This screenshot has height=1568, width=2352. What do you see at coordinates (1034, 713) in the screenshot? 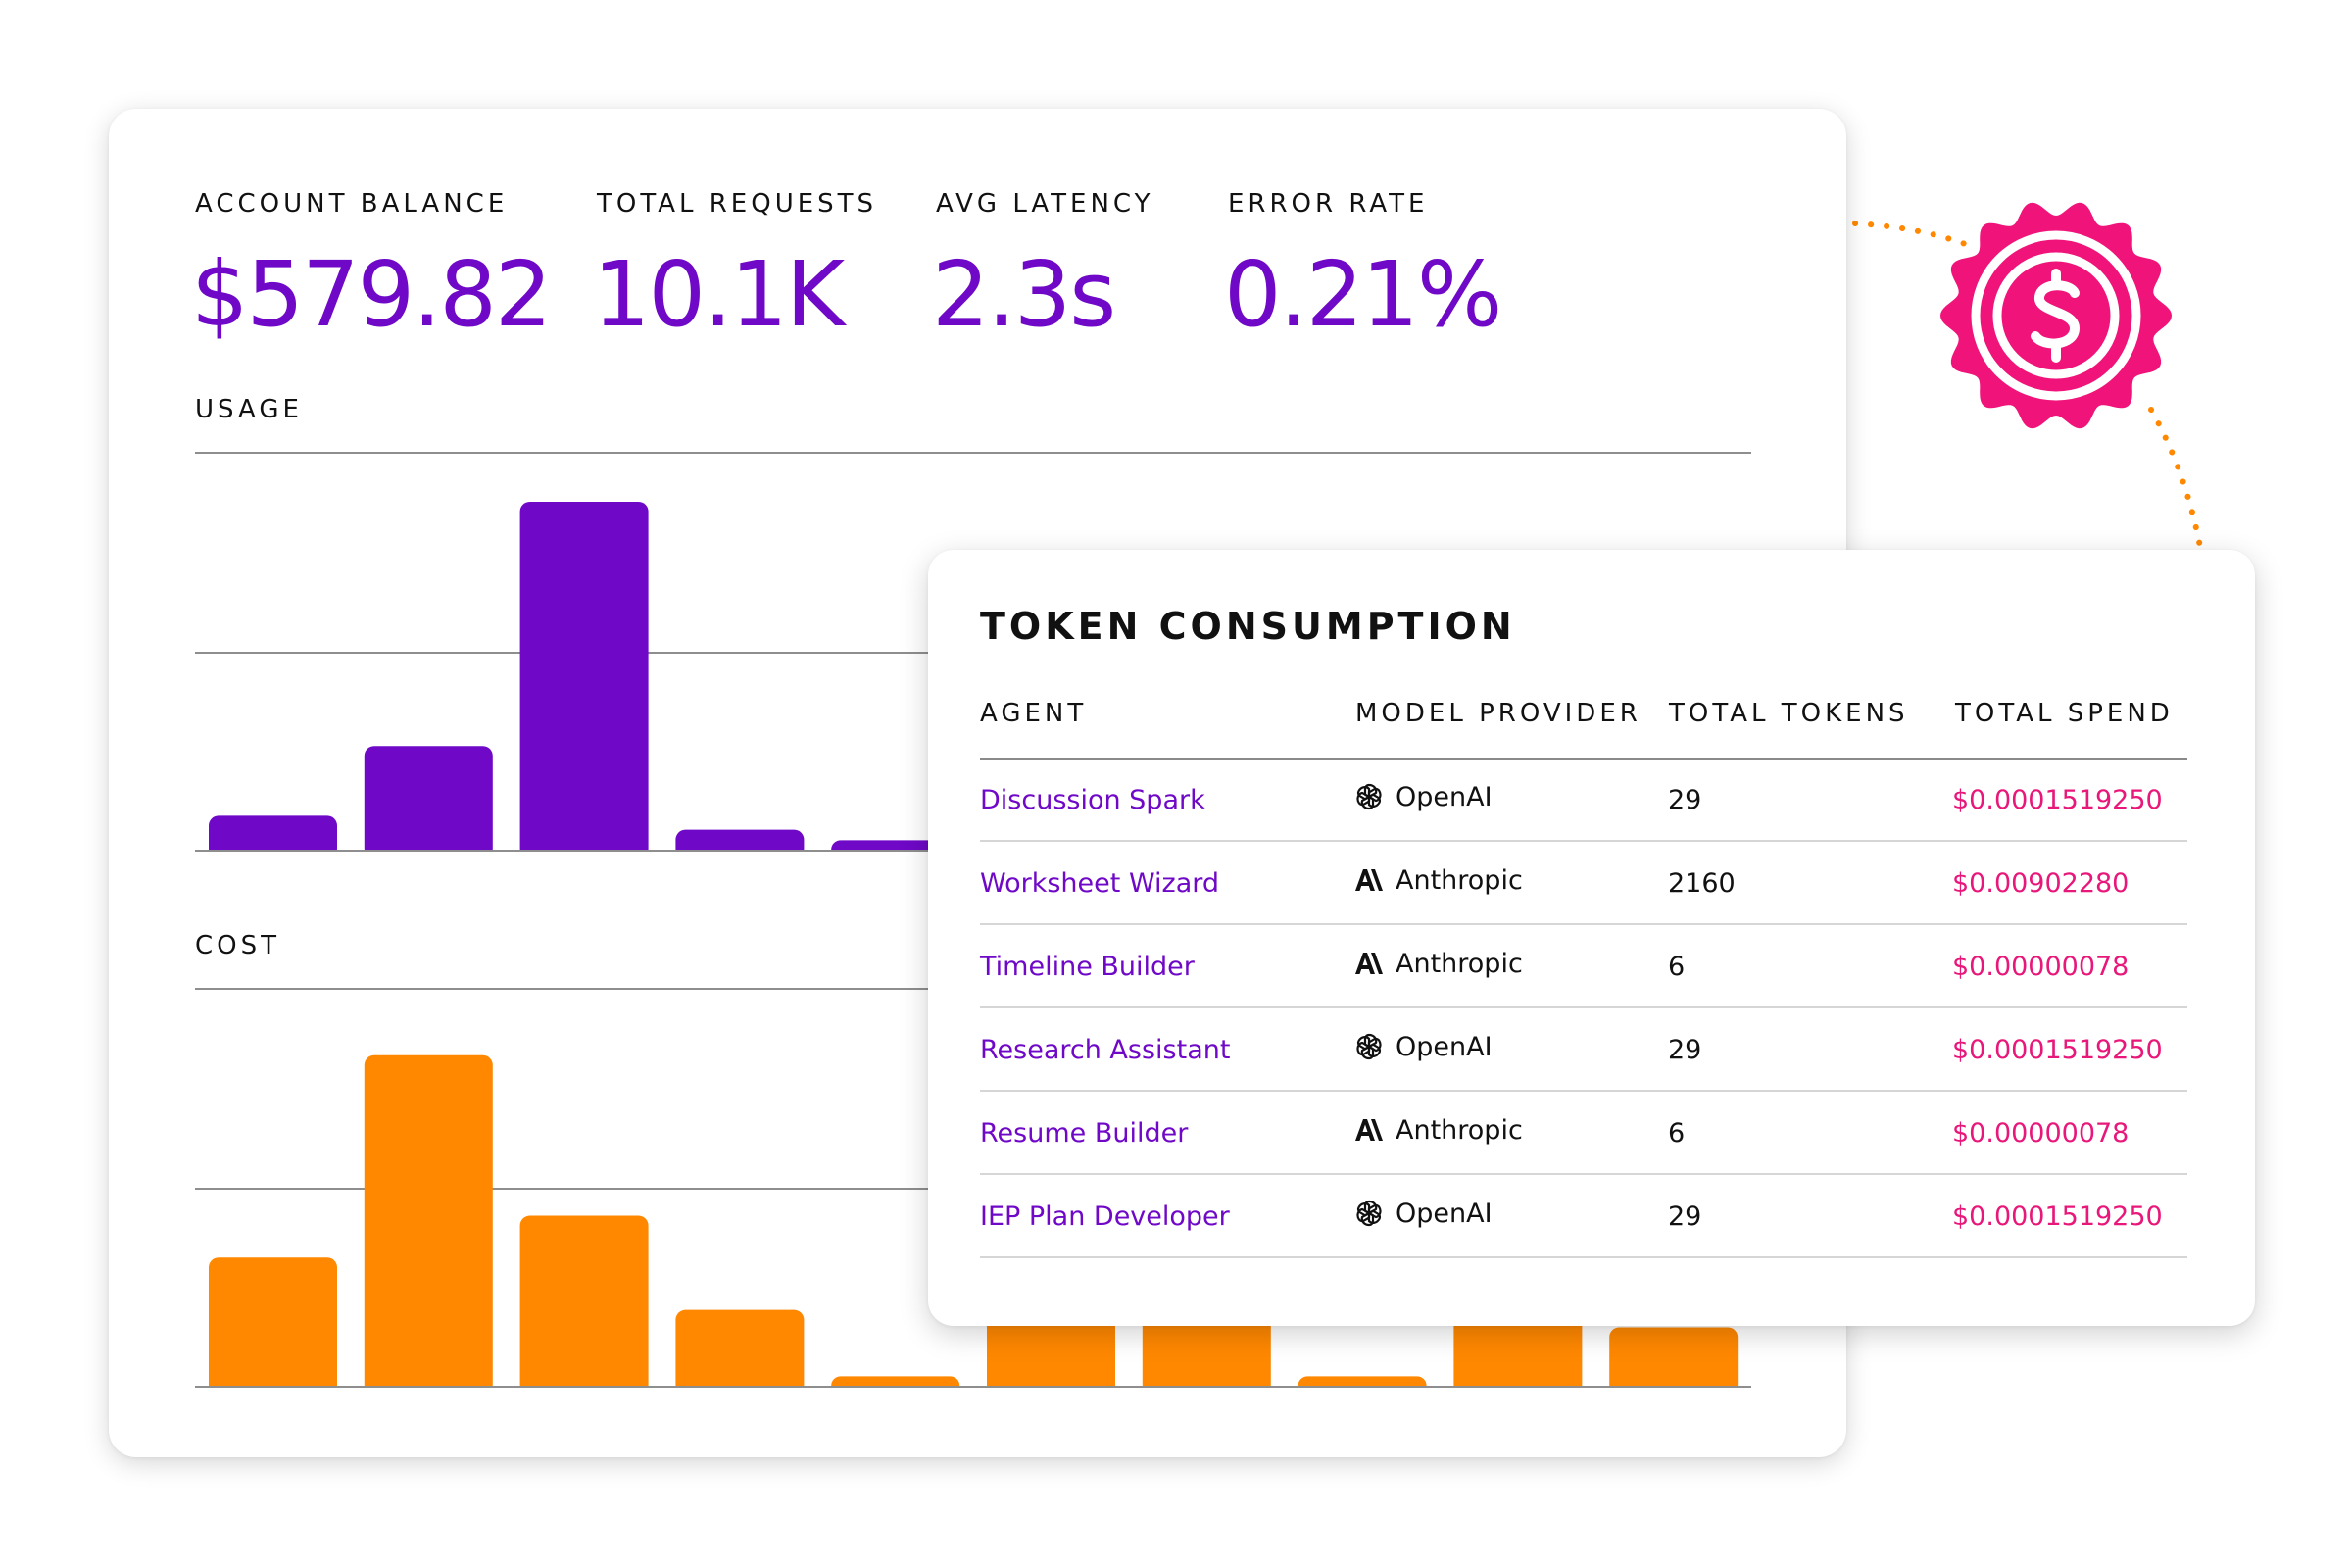
I see `header-agent: AGENT` at bounding box center [1034, 713].